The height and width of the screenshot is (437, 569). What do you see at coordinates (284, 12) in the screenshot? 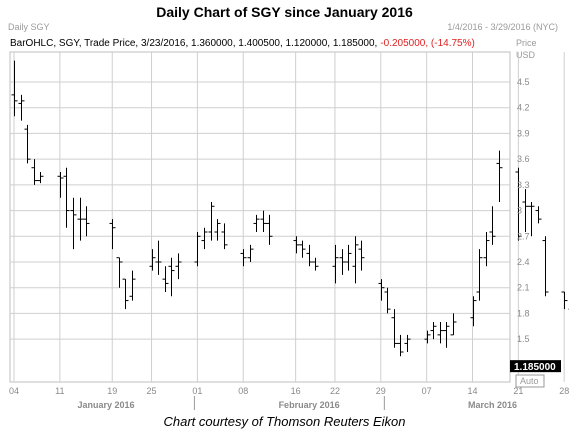
I see `chart-title: Daily Chart of SGY since January 2016` at bounding box center [284, 12].